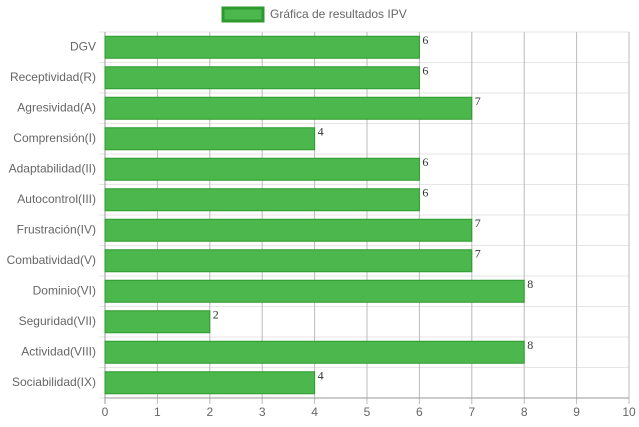 Image resolution: width=639 pixels, height=427 pixels. What do you see at coordinates (209, 412) in the screenshot?
I see `x-tick-label: 2` at bounding box center [209, 412].